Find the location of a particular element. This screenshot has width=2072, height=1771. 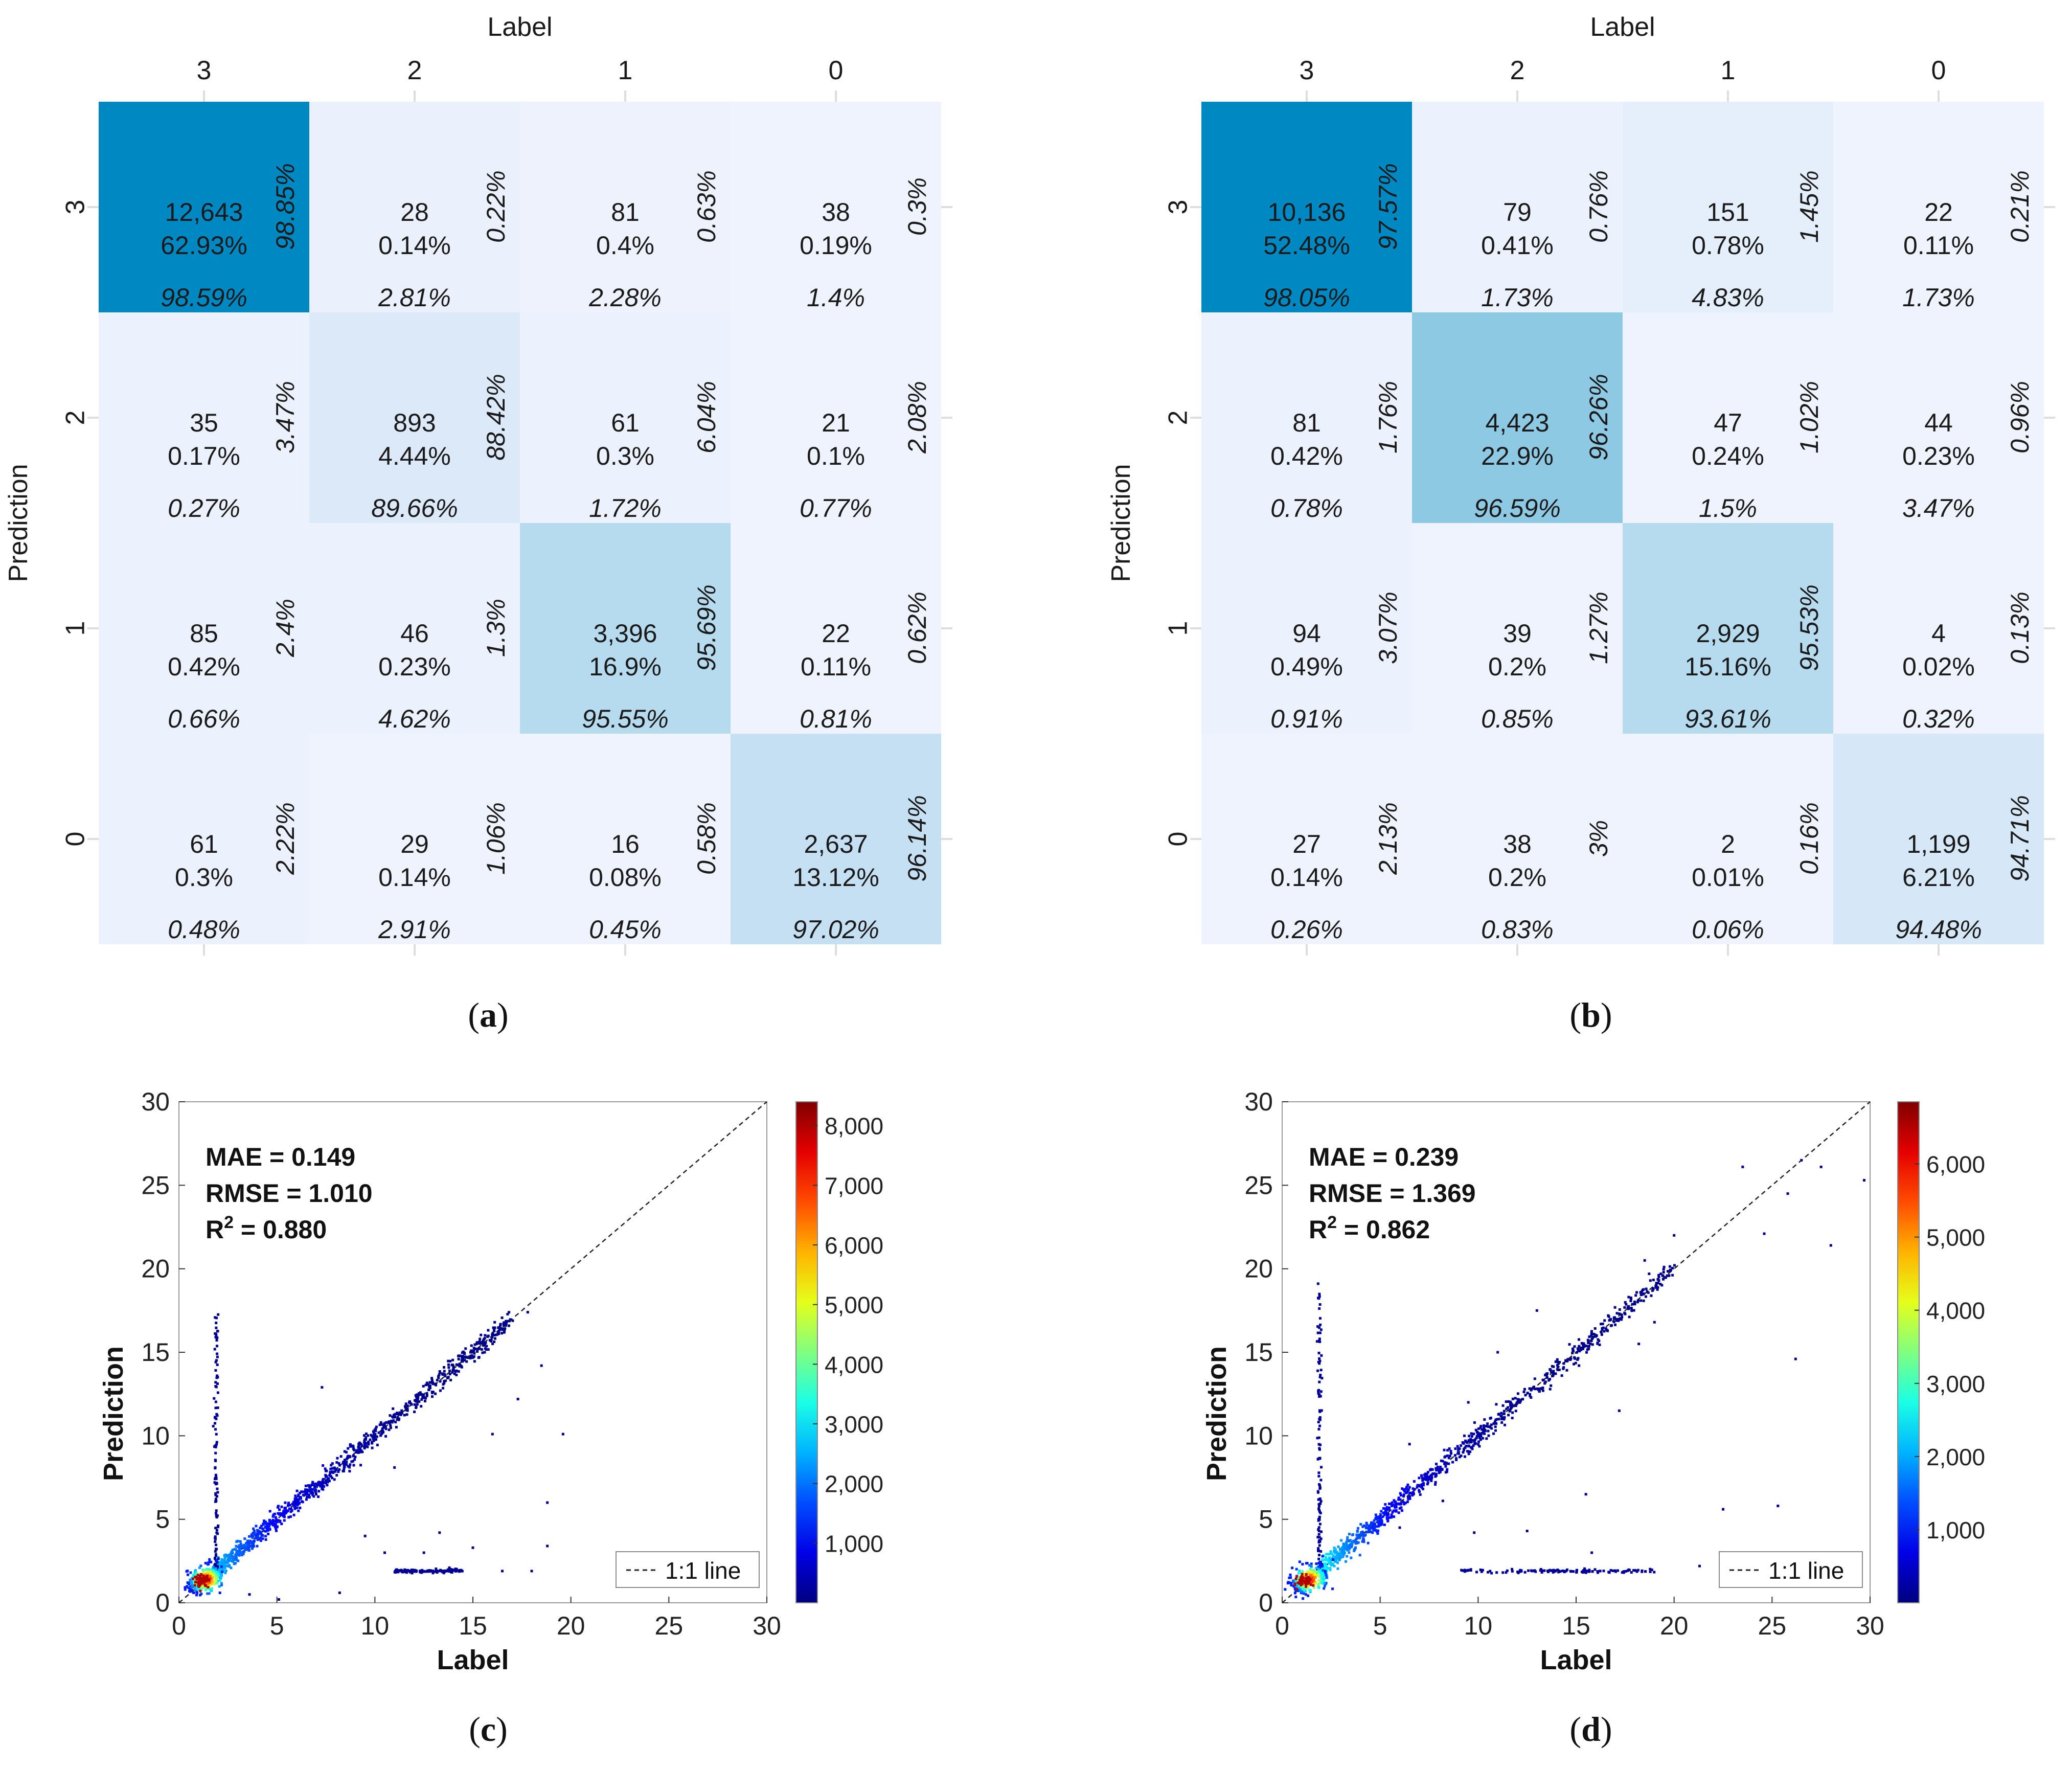

cell-count: 39 is located at coordinates (1517, 633).